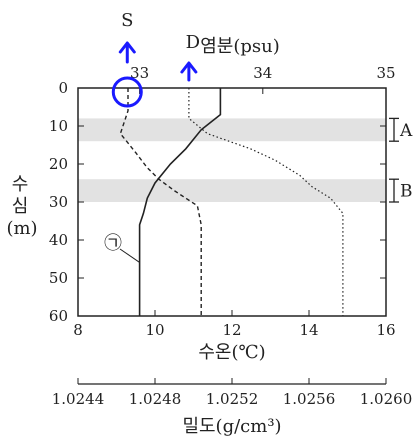  Describe the element at coordinates (139, 73) in the screenshot. I see `salinity-tick-label: 33` at that location.